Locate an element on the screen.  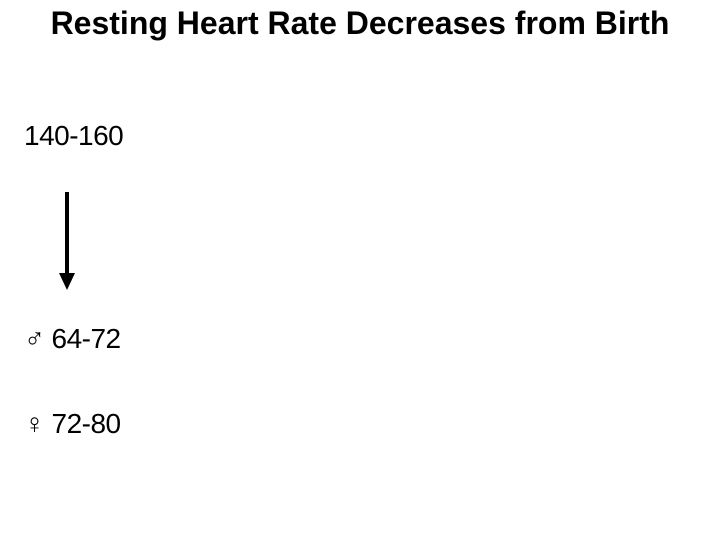
down-arrow-icon is located at coordinates (67, 241).